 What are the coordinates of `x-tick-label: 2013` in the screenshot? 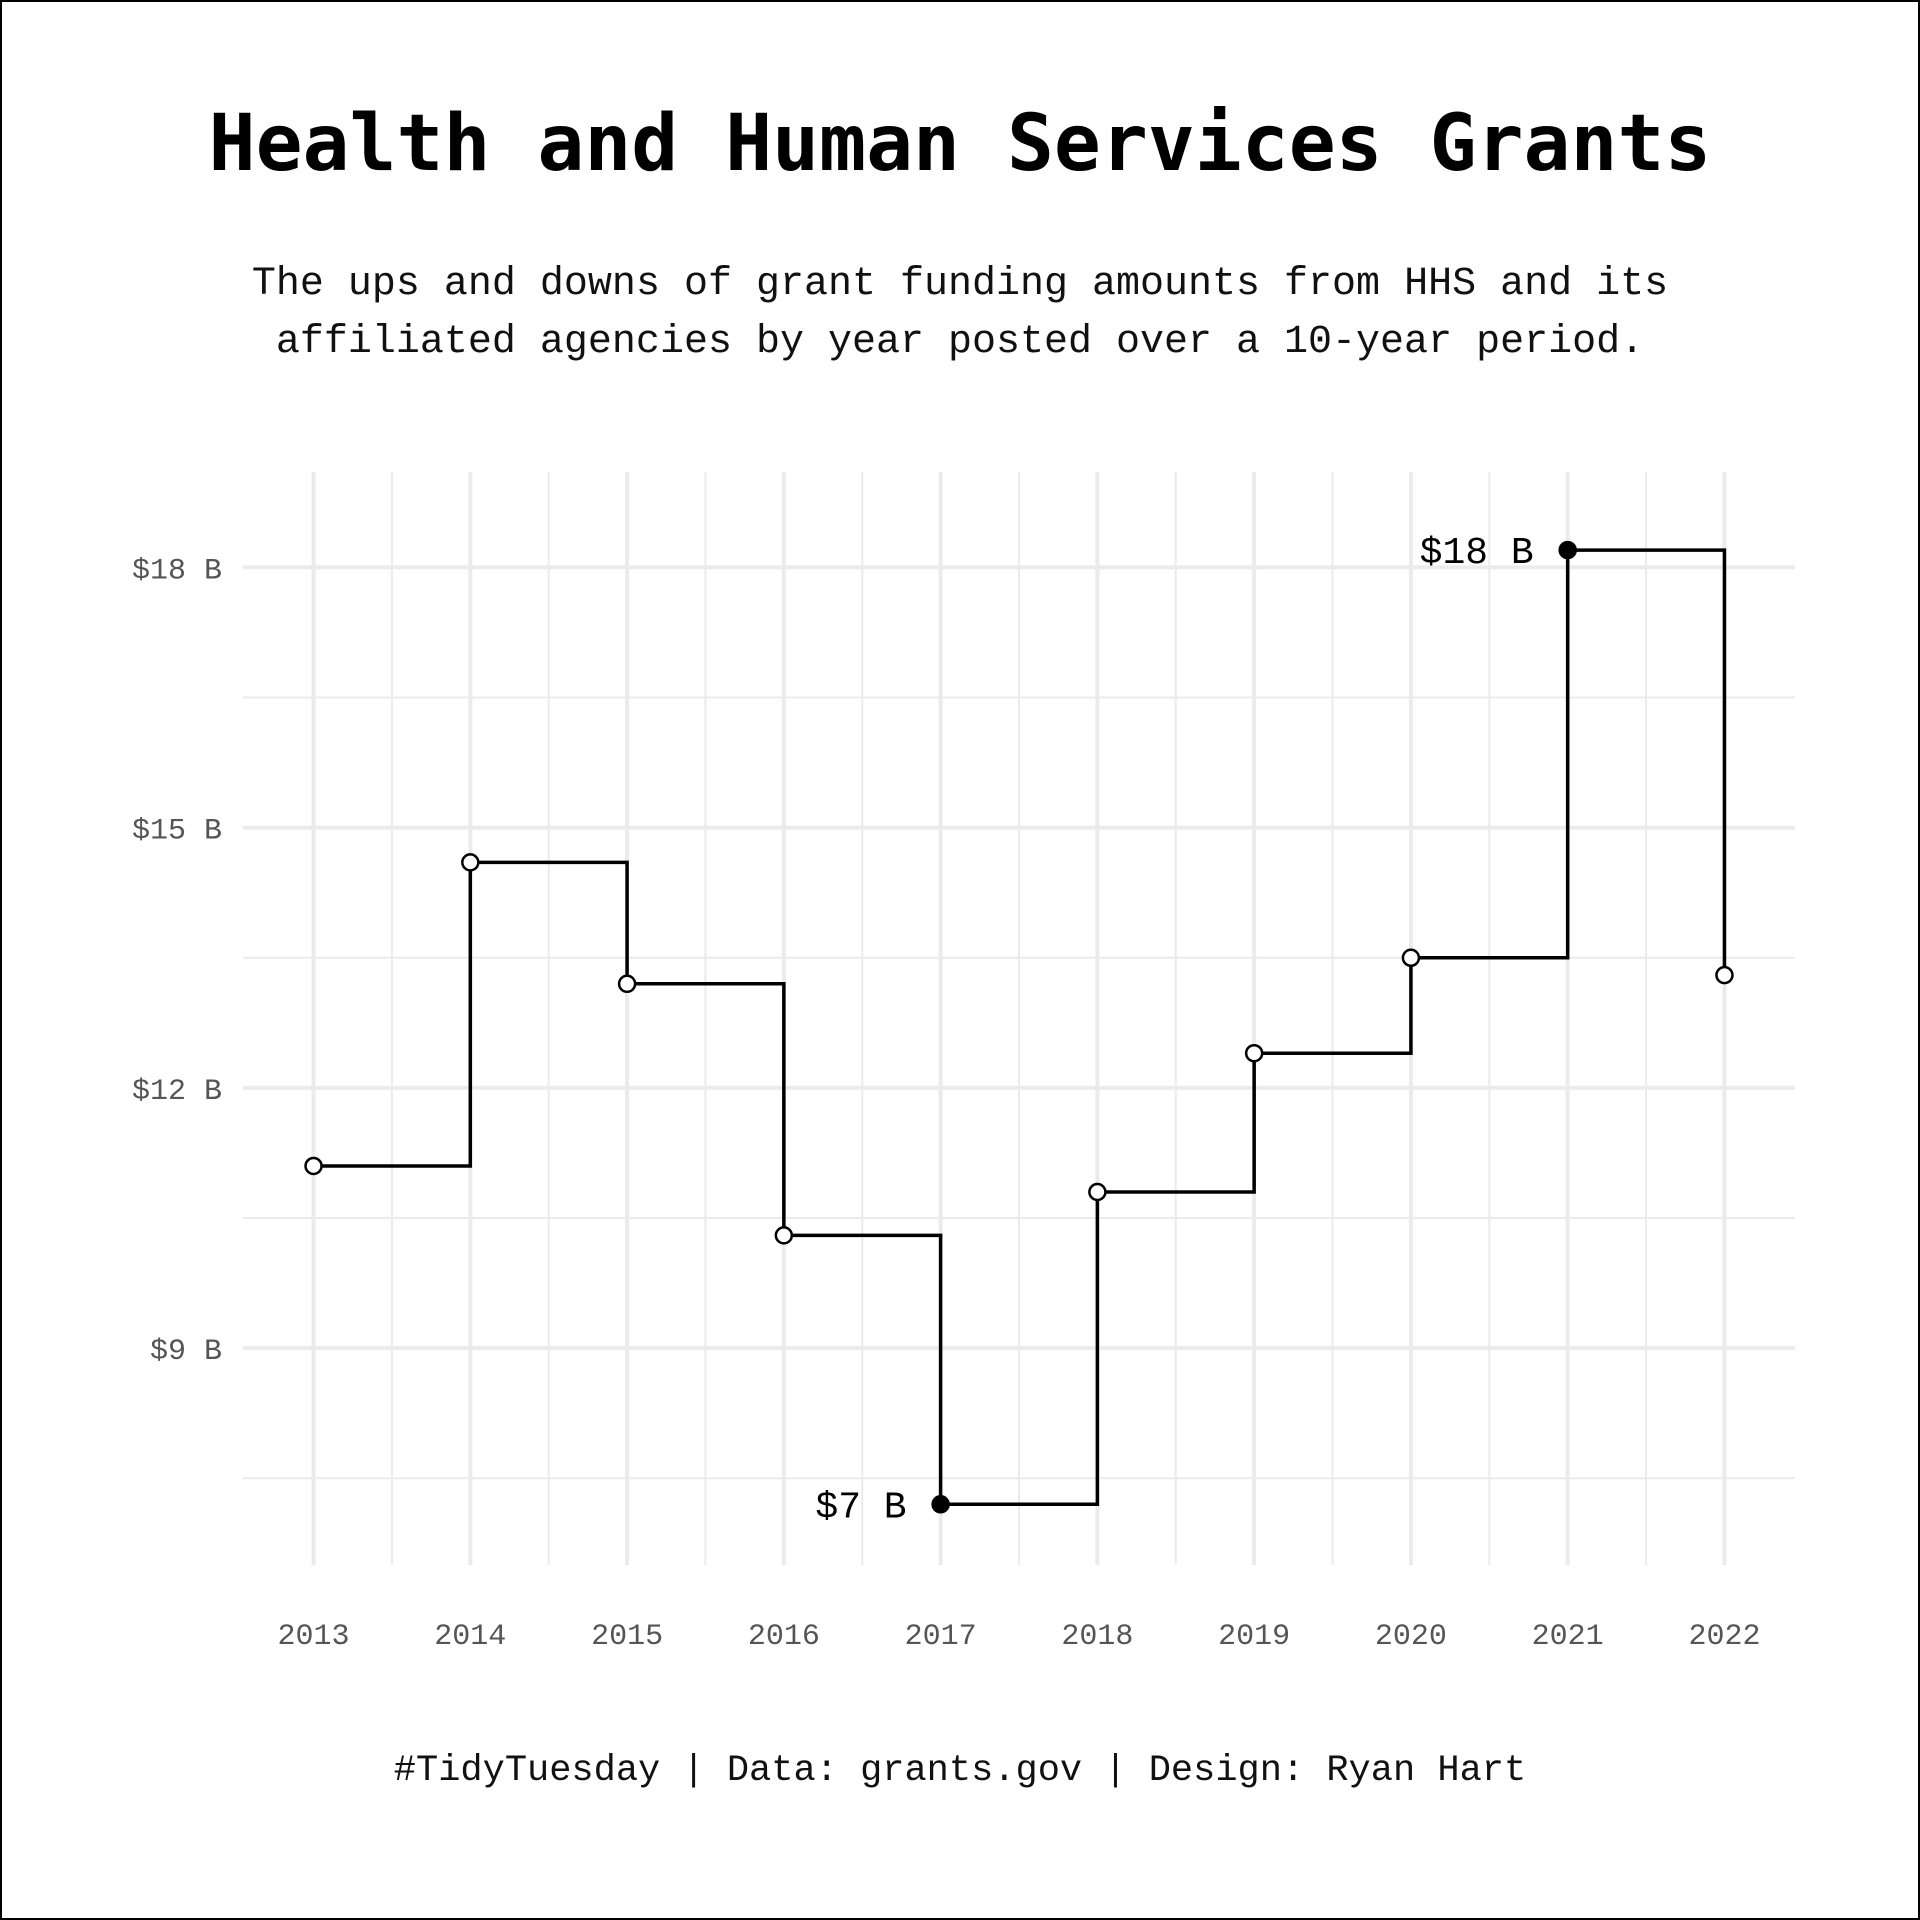 It's located at (314, 1637).